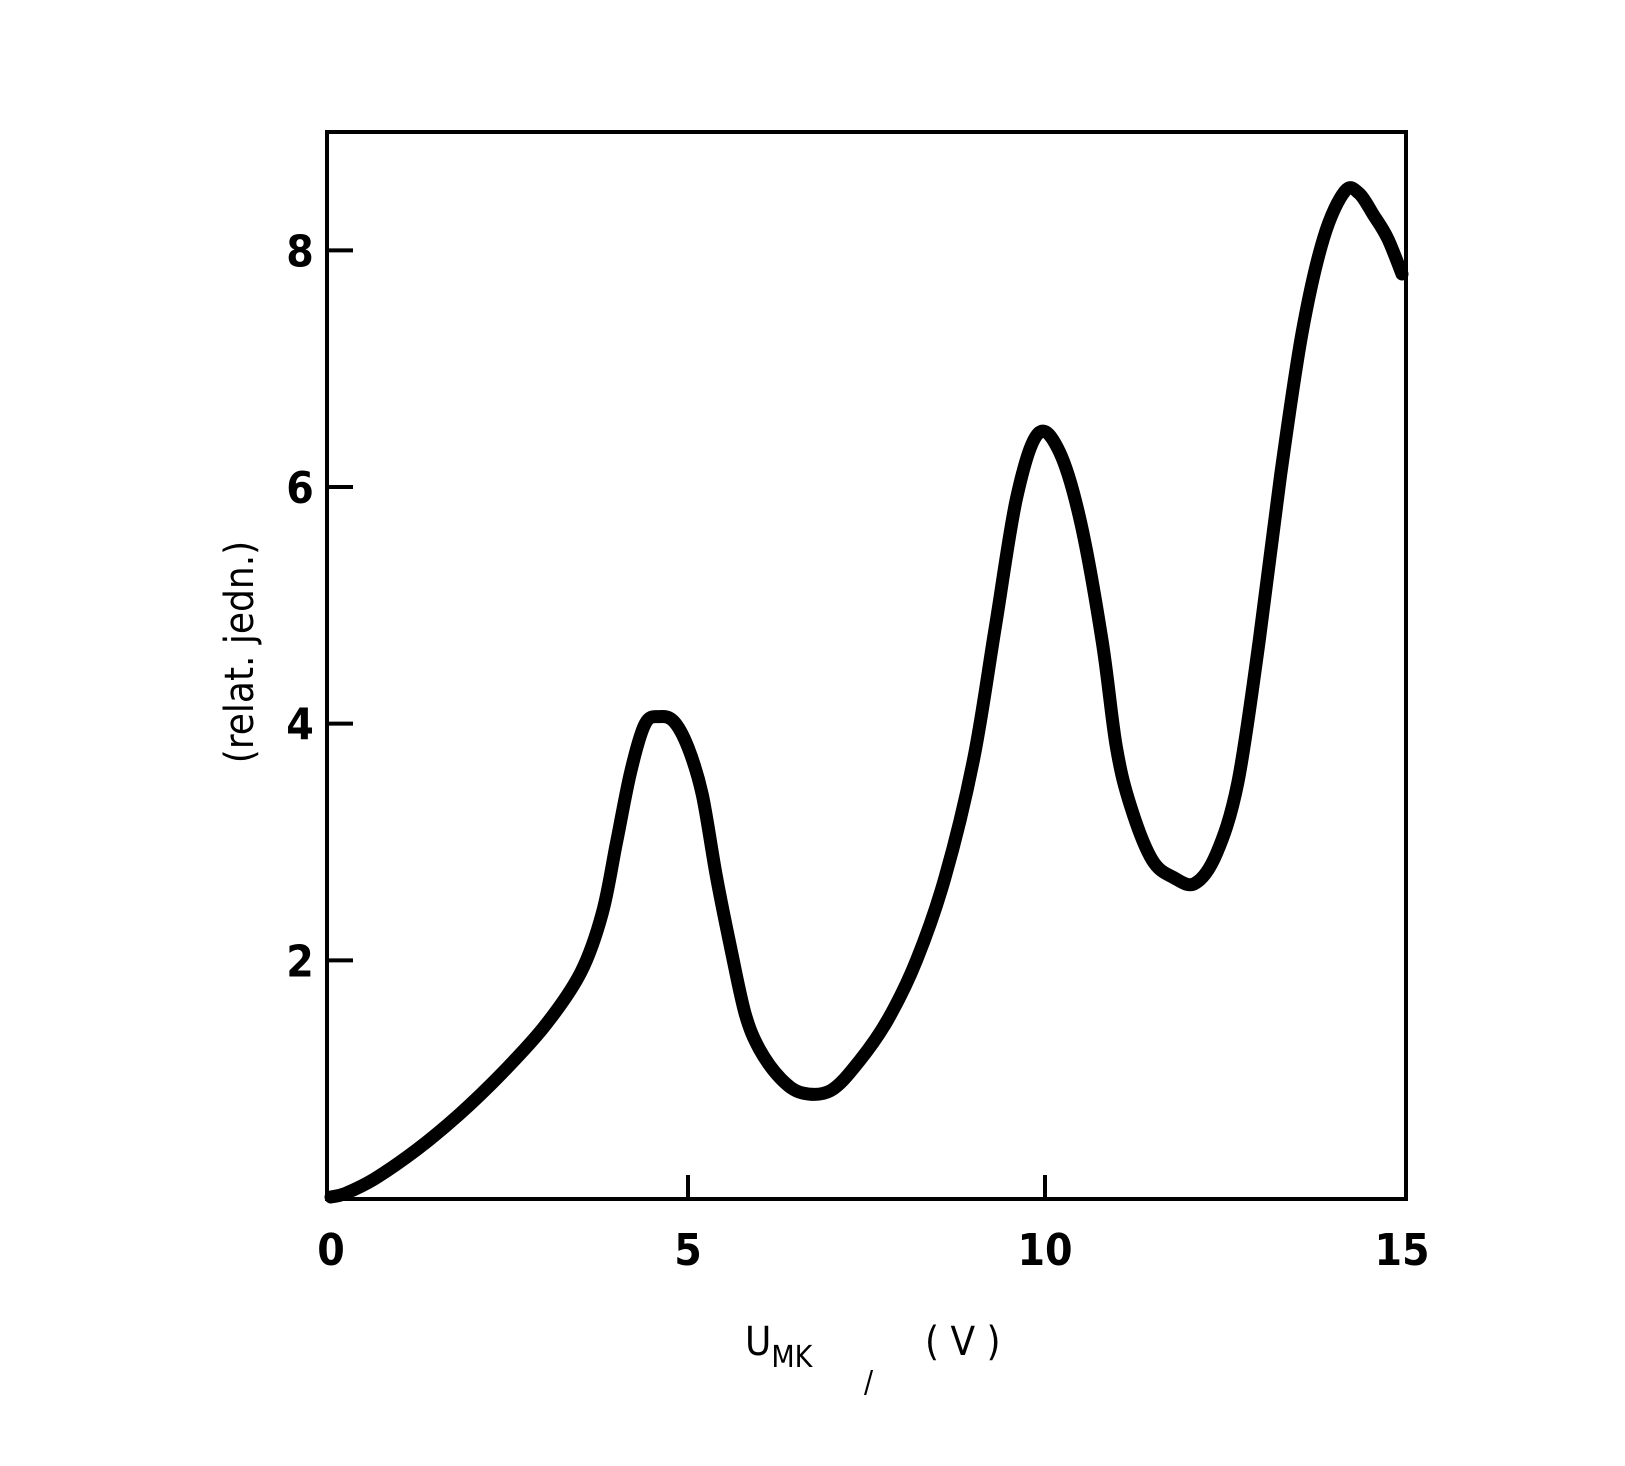 This screenshot has width=1625, height=1466. What do you see at coordinates (331, 1250) in the screenshot?
I see `x-tick-label: 0` at bounding box center [331, 1250].